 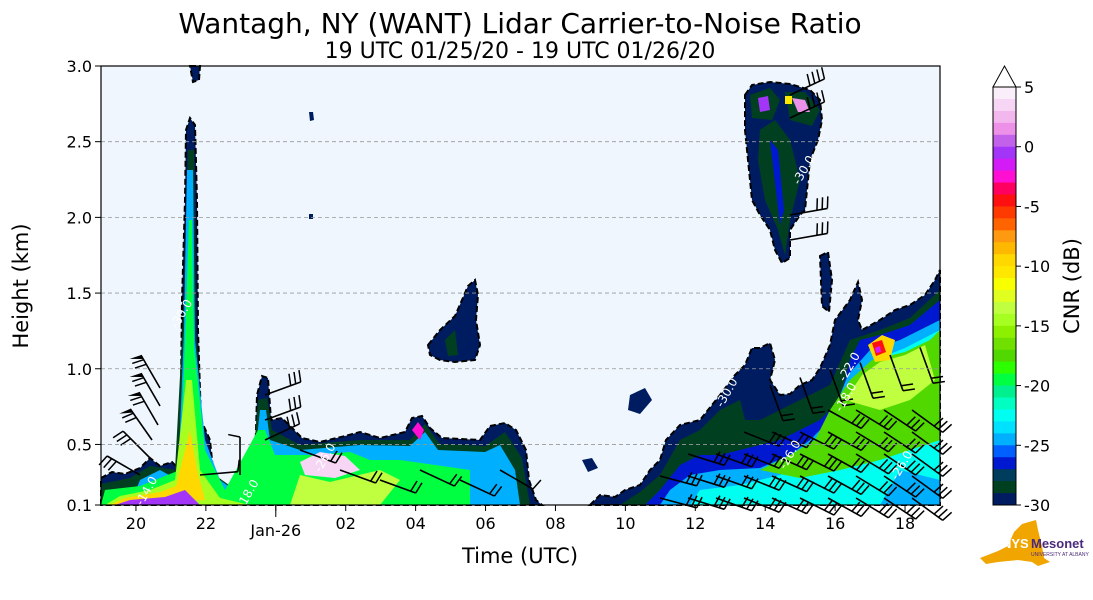 What do you see at coordinates (1060, 555) in the screenshot?
I see `svg-text: UNIVERSITY AT ALBANY` at bounding box center [1060, 555].